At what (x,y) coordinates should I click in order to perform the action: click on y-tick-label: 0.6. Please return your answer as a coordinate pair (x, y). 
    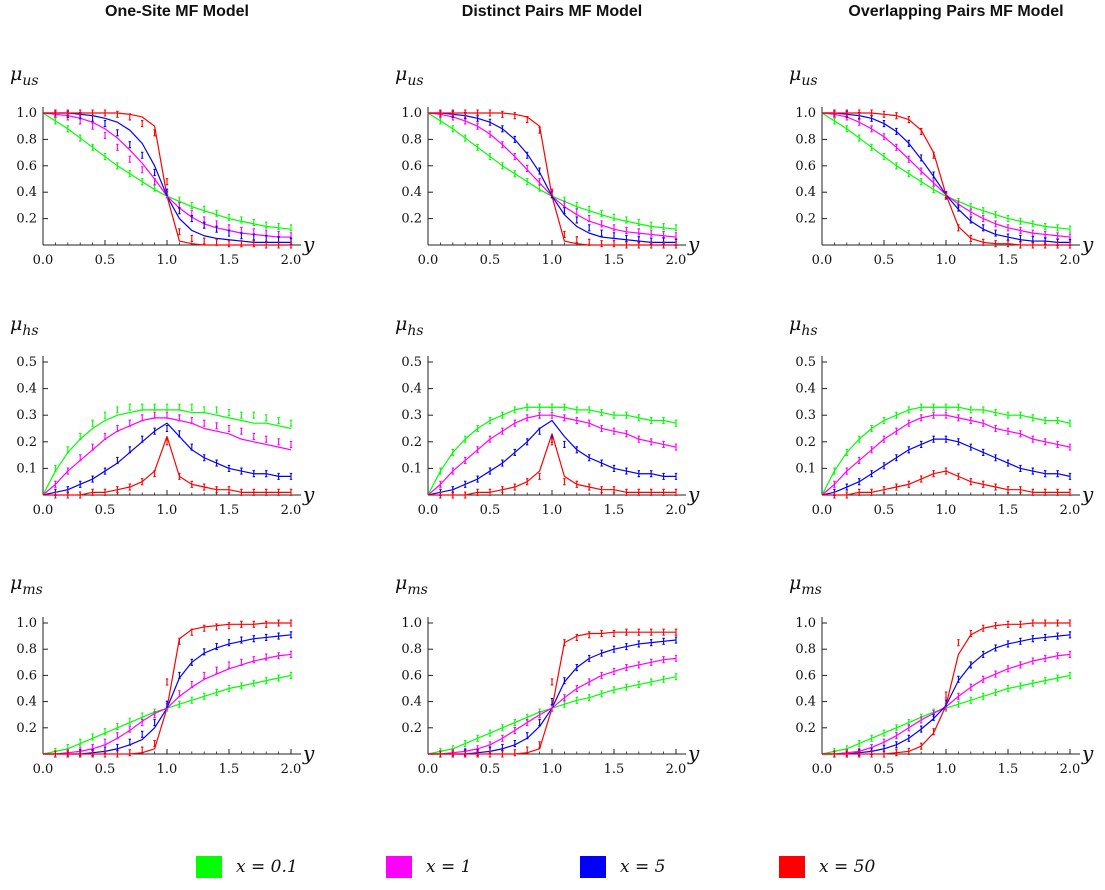
    Looking at the image, I should click on (411, 166).